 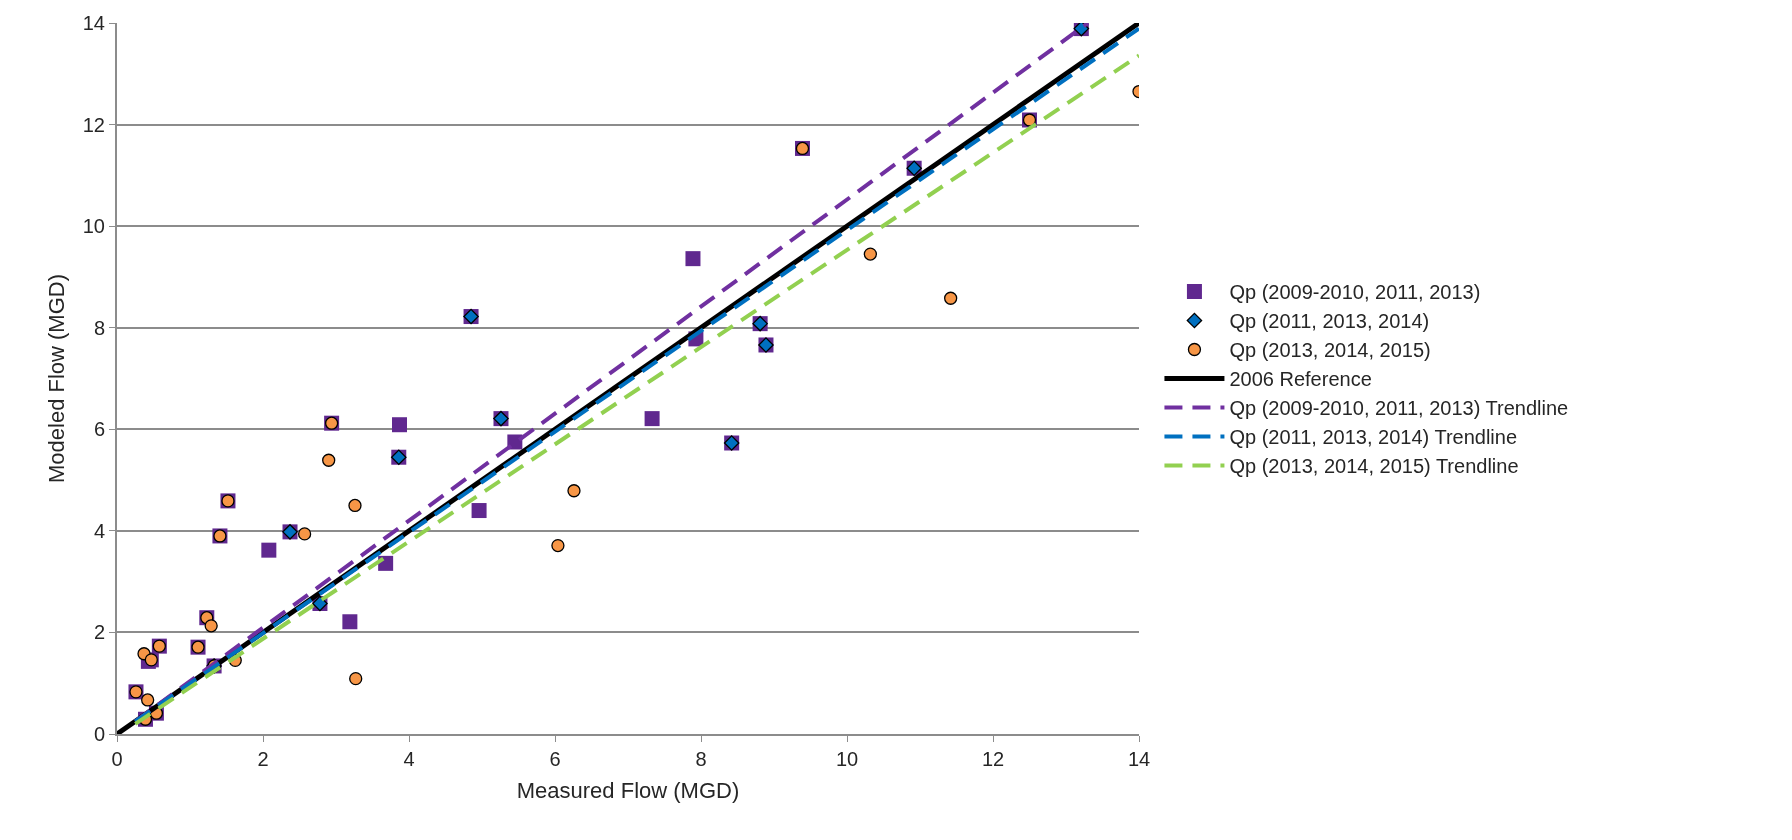 What do you see at coordinates (99, 530) in the screenshot?
I see `y-tick-label: 4` at bounding box center [99, 530].